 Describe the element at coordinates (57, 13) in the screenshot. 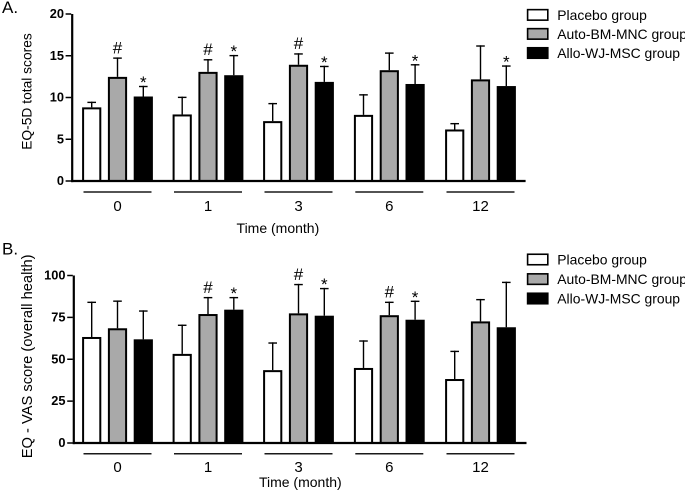

I see `svg-text: 20` at that location.